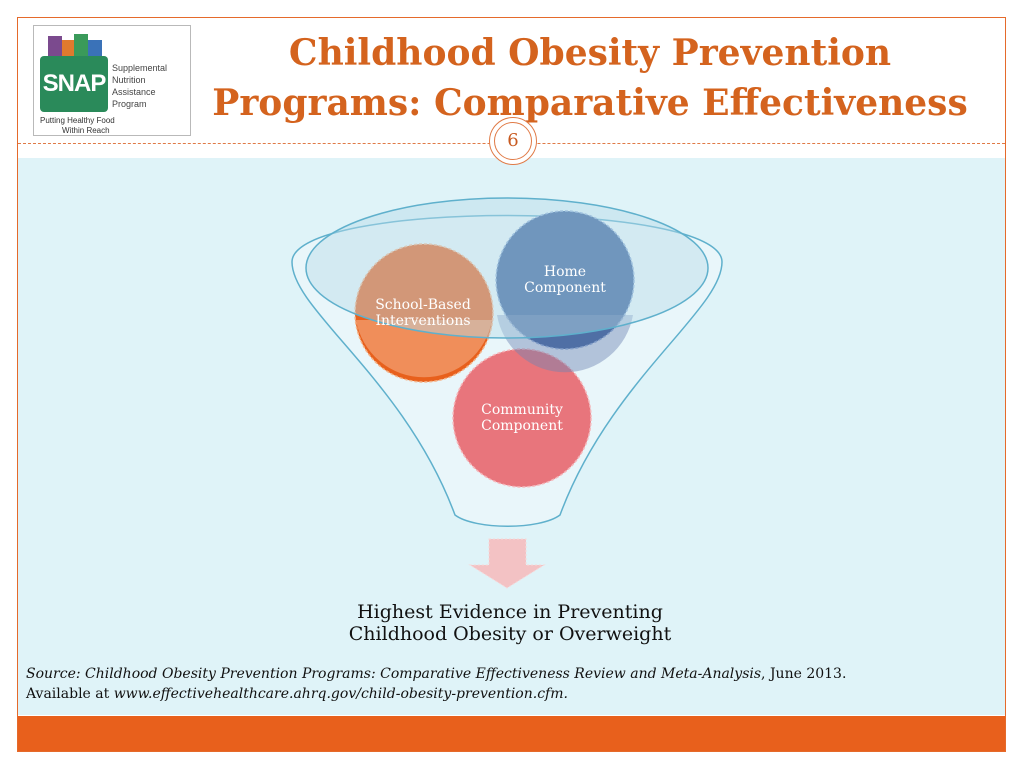 This screenshot has width=1024, height=768. I want to click on school-based-label-line-2: Interventions, so click(423, 321).